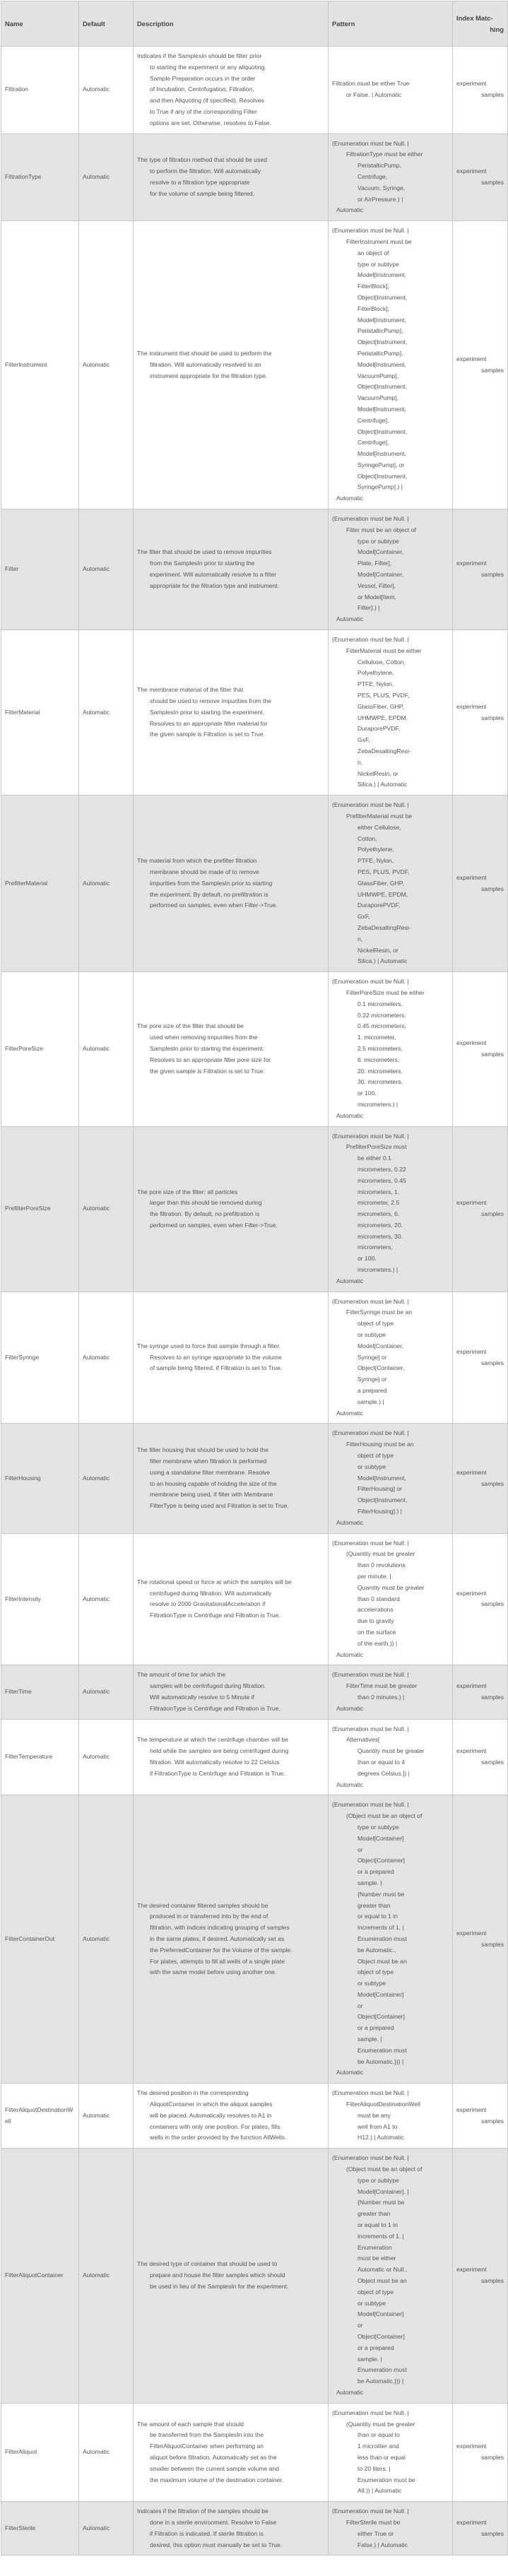  What do you see at coordinates (381, 464) in the screenshot?
I see `pattern-line: SyringePump], or` at bounding box center [381, 464].